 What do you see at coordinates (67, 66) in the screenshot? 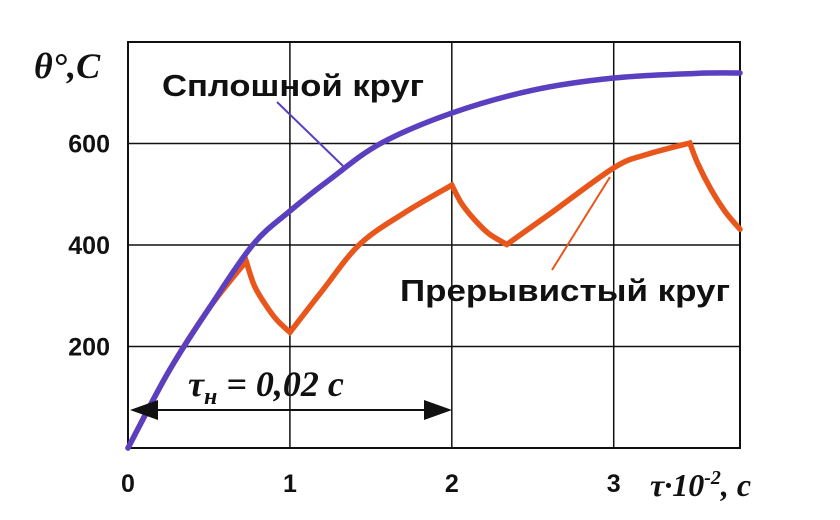
I see `y-axis-label: θ°,C` at bounding box center [67, 66].